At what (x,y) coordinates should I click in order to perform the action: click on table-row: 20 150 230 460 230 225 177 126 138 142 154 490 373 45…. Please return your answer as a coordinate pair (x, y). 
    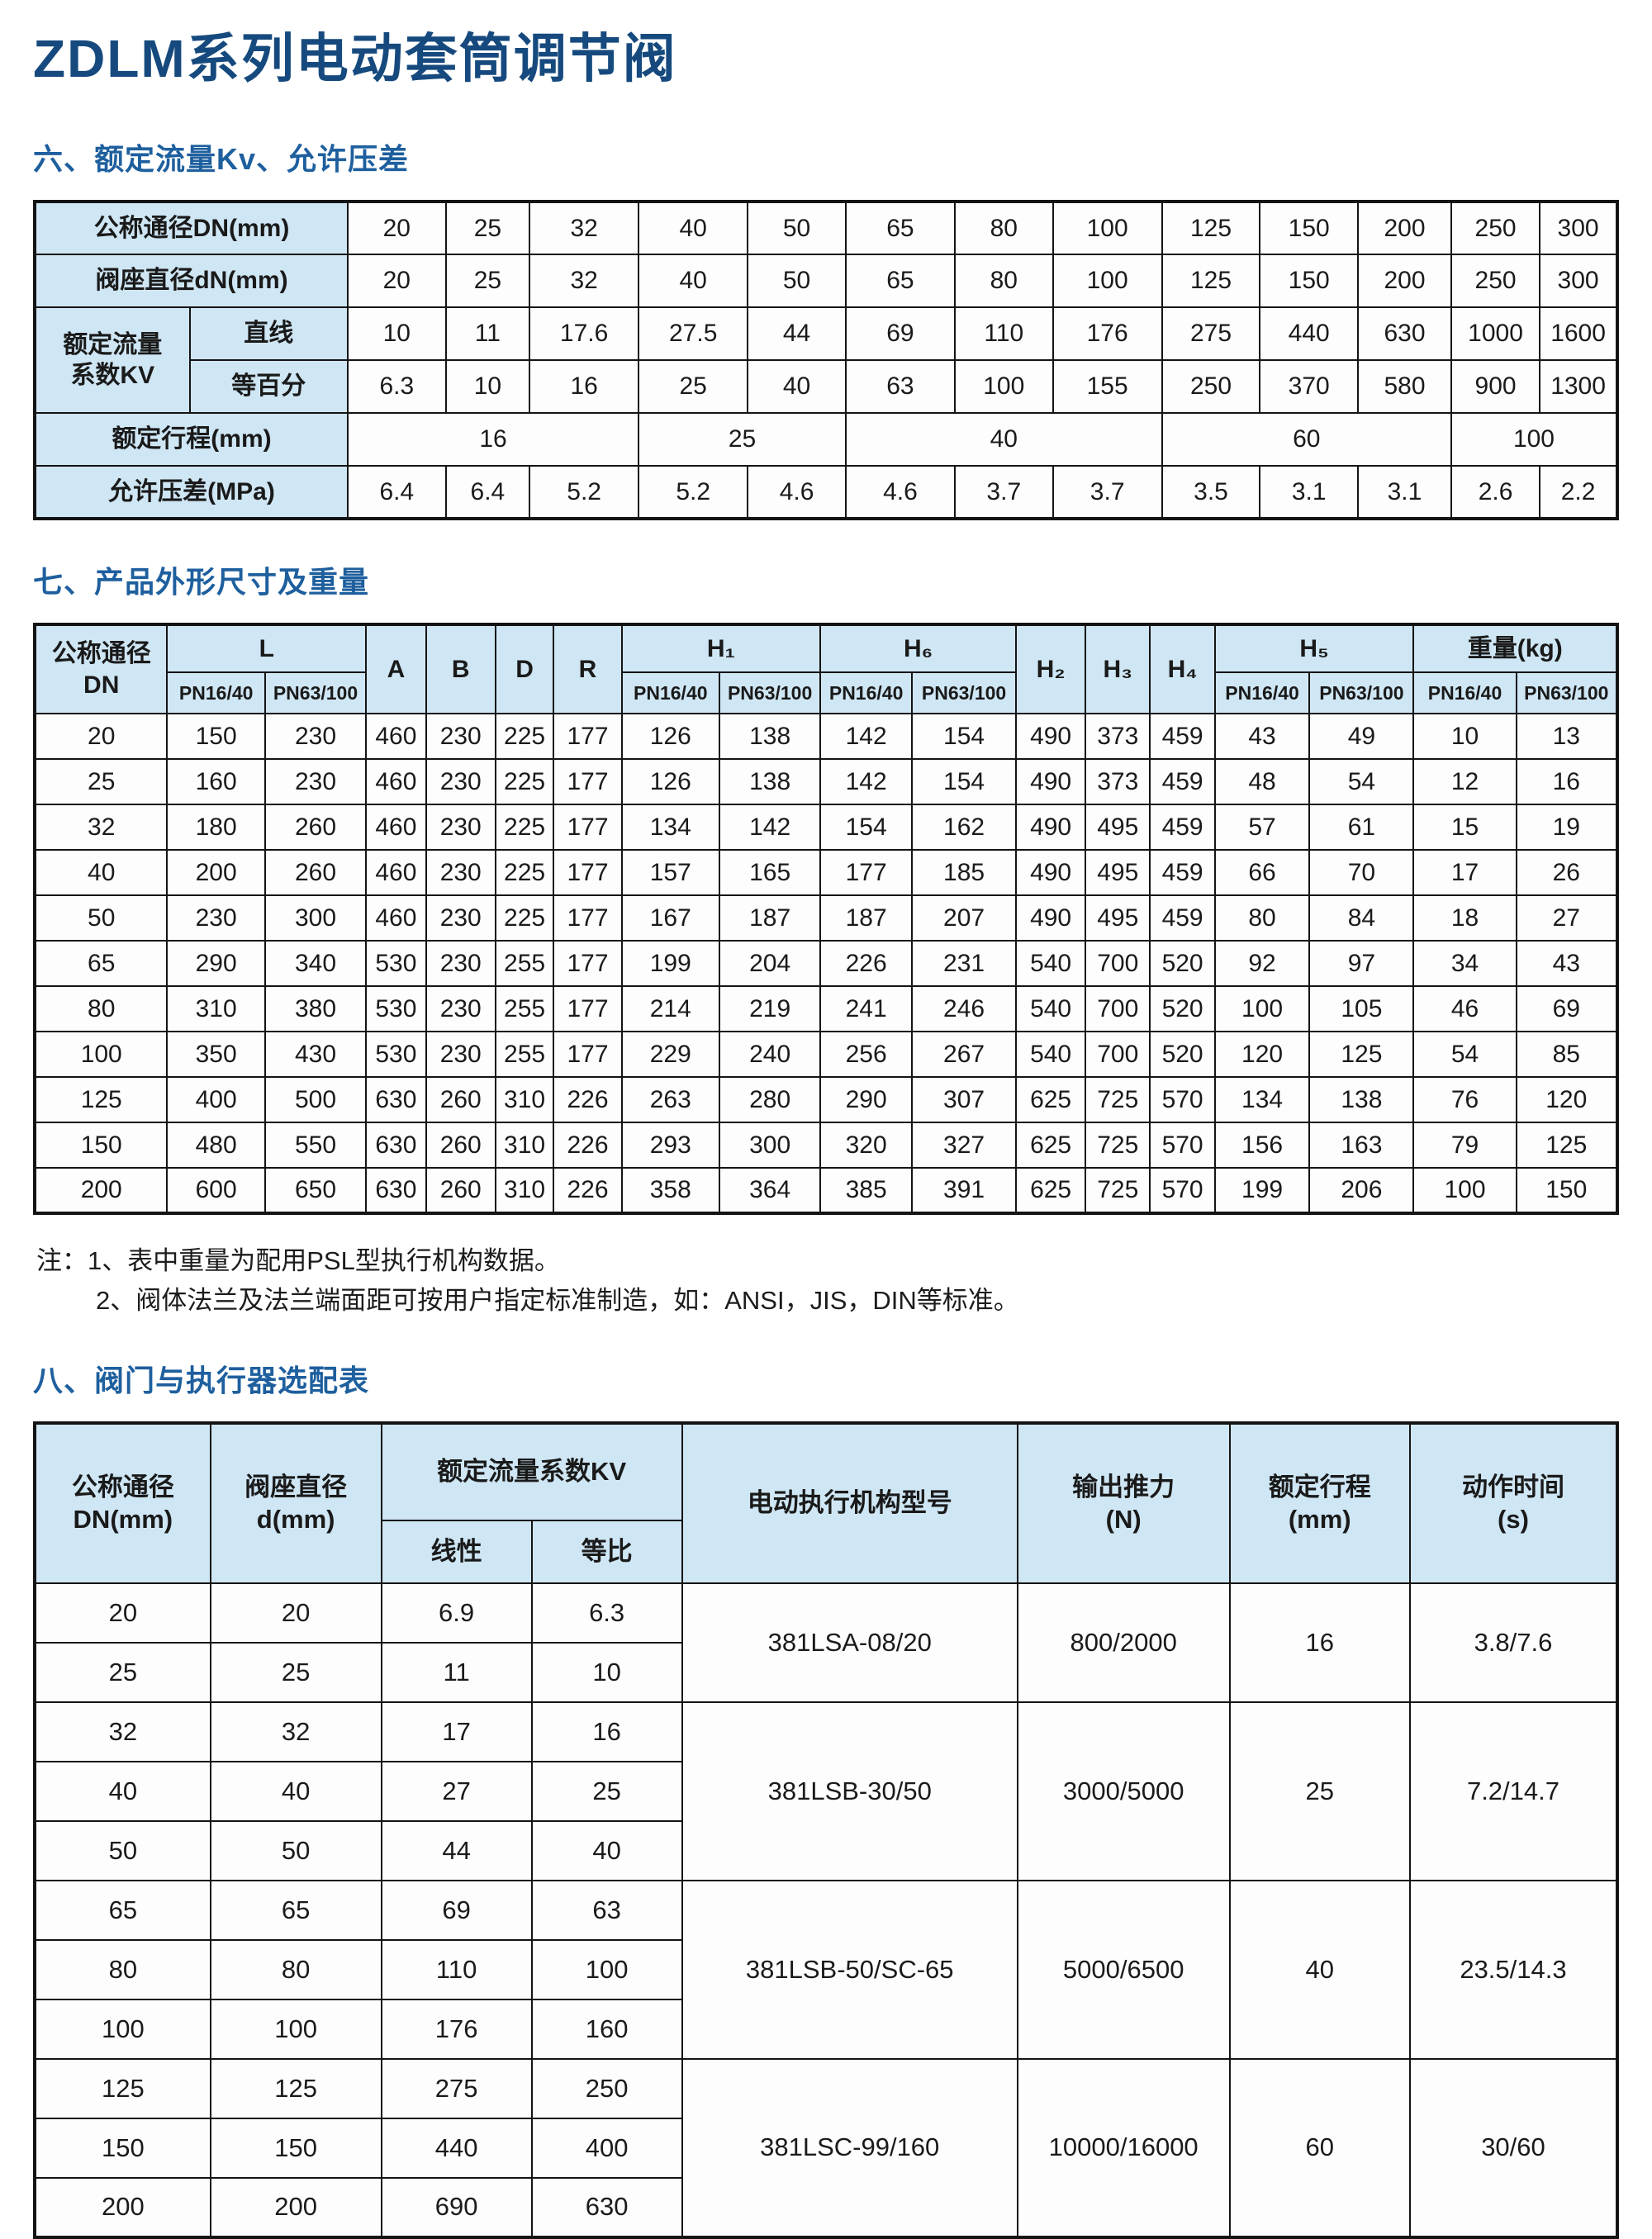
    Looking at the image, I should click on (826, 736).